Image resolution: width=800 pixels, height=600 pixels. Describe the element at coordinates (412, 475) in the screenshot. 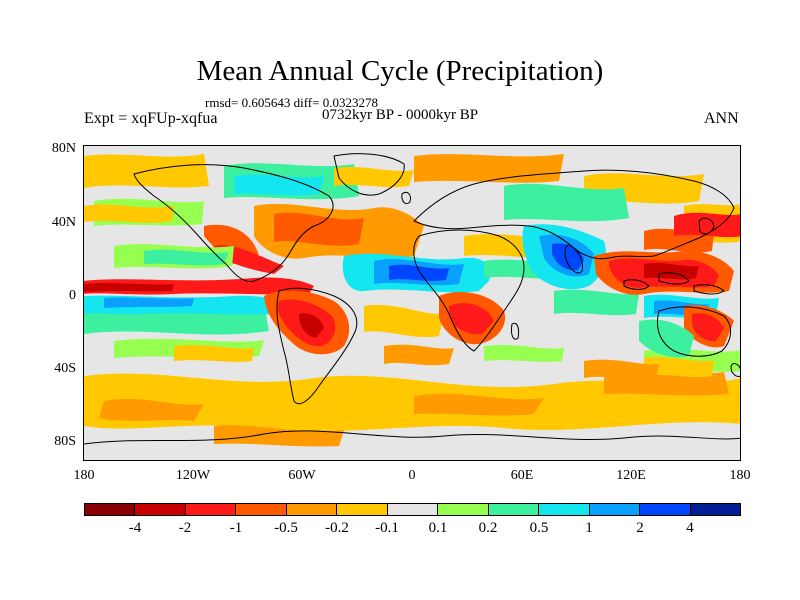

I see `lon-label-0: 0` at that location.